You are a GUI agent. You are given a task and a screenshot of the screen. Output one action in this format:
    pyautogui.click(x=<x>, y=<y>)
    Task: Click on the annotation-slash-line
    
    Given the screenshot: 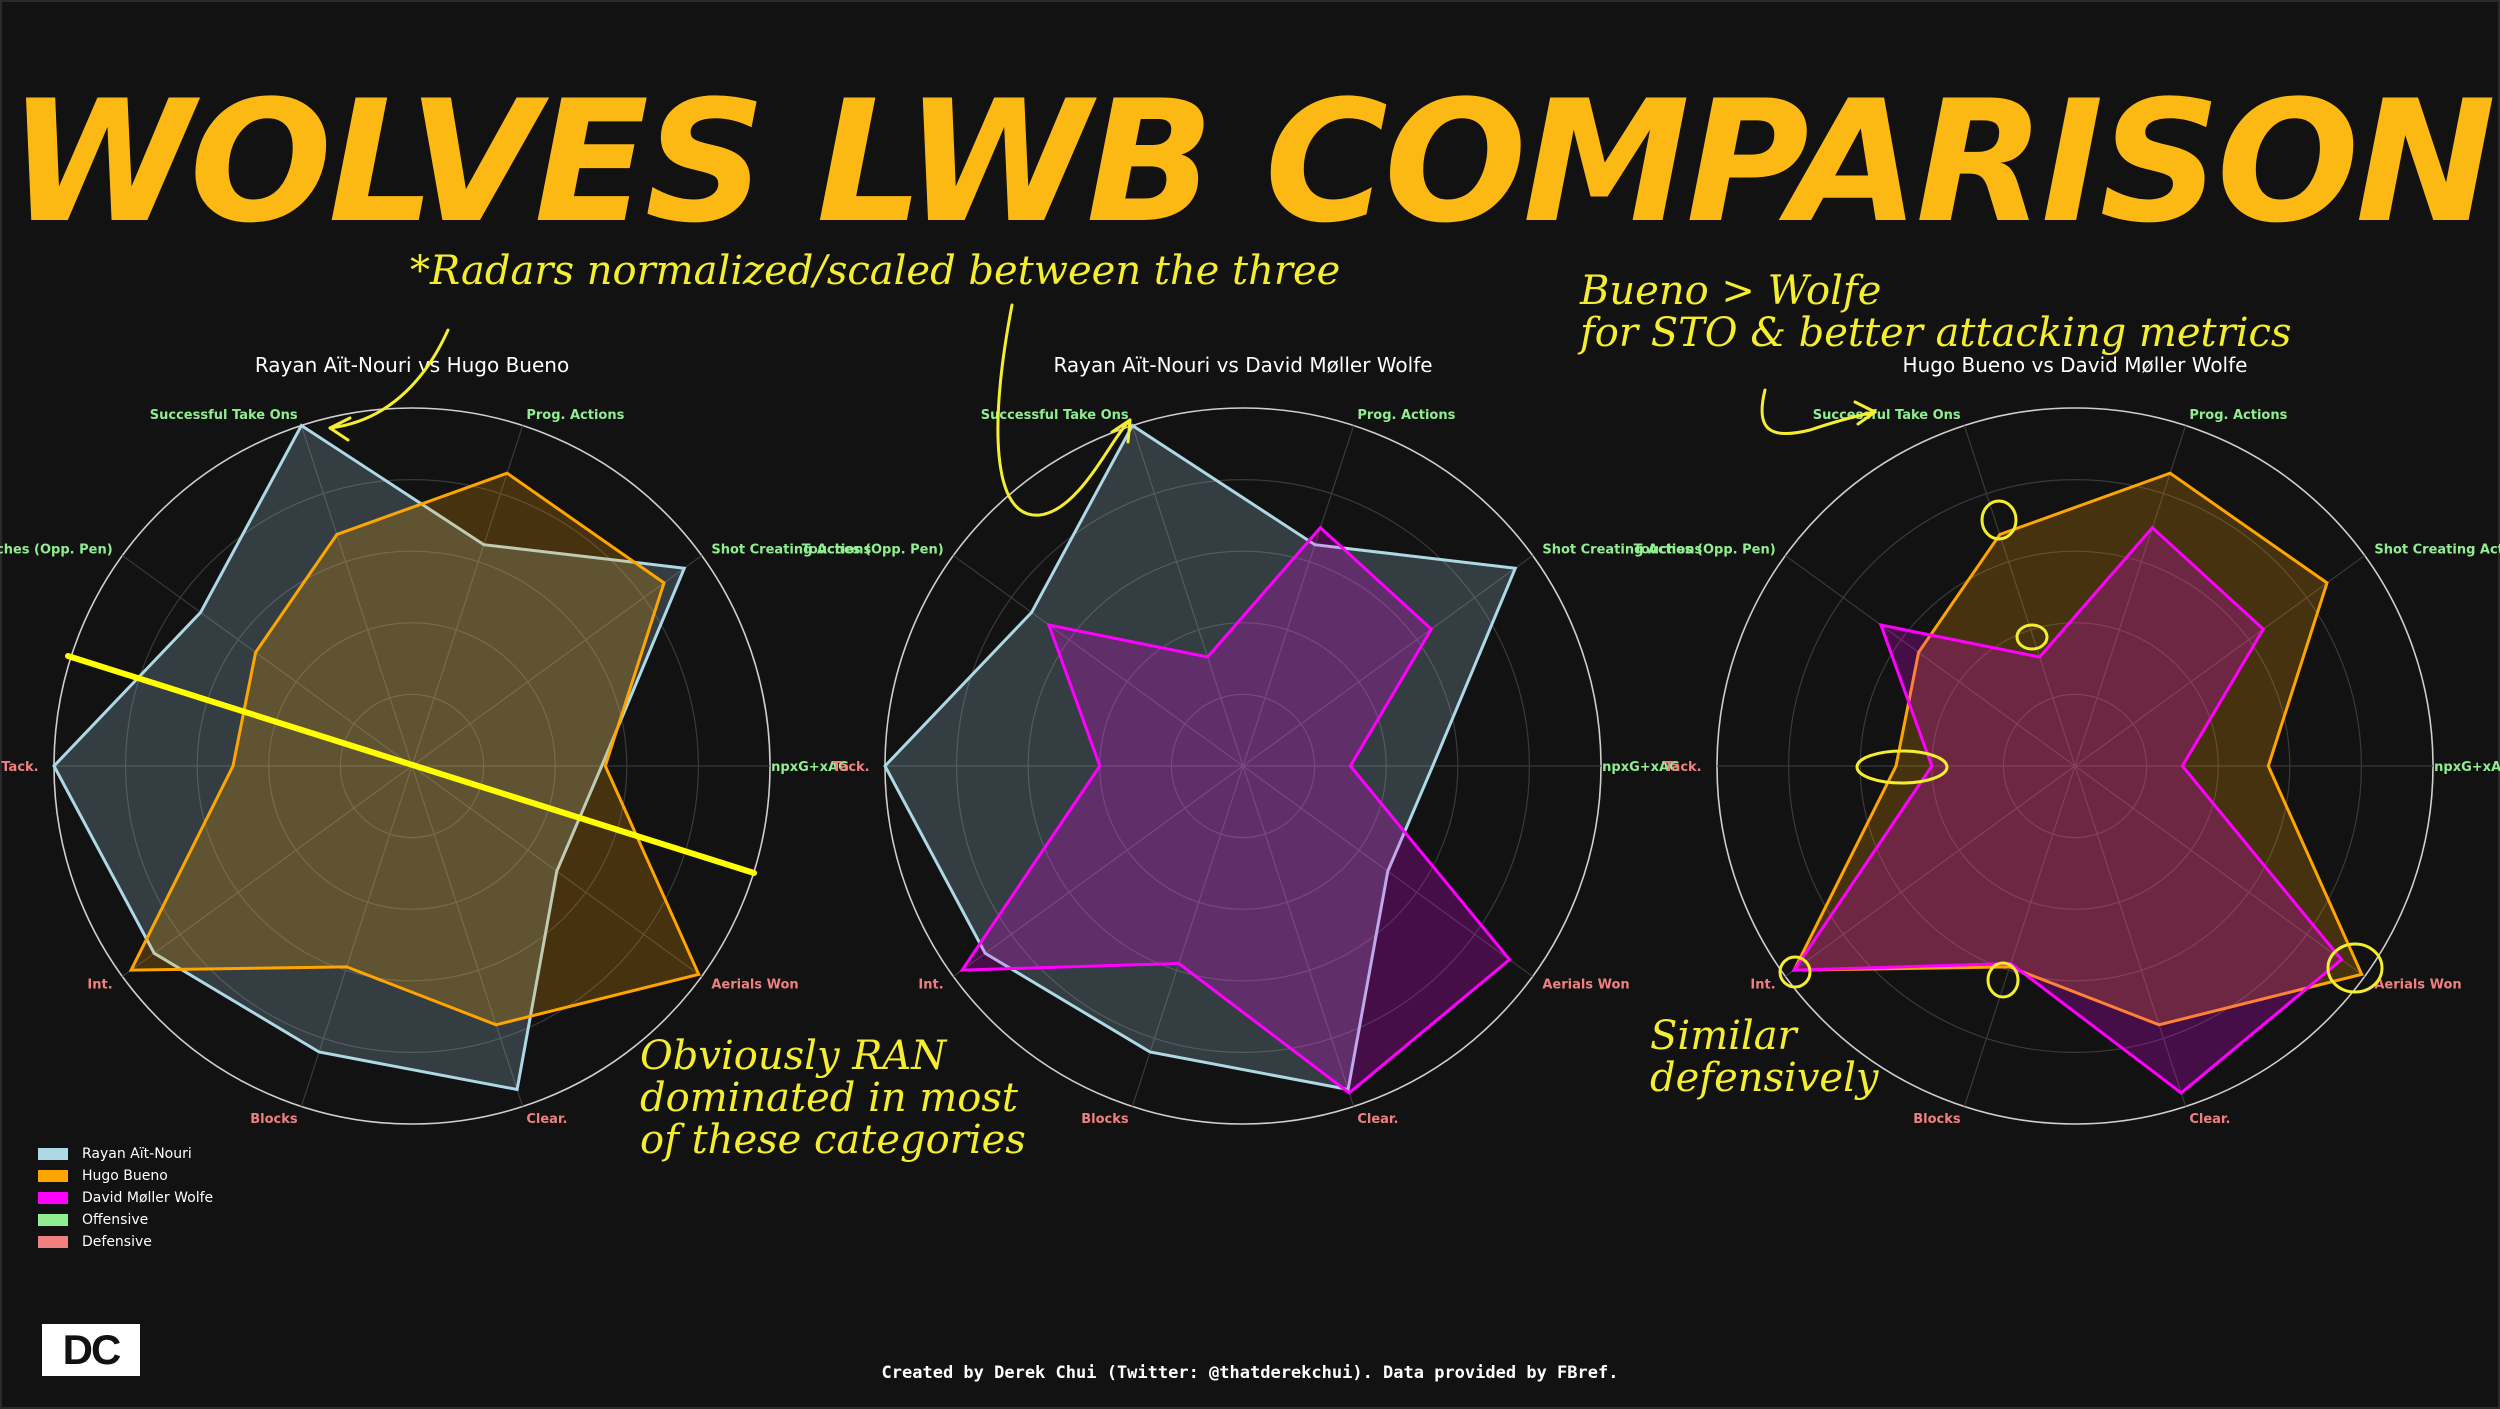 What is the action you would take?
    pyautogui.click(x=411, y=764)
    